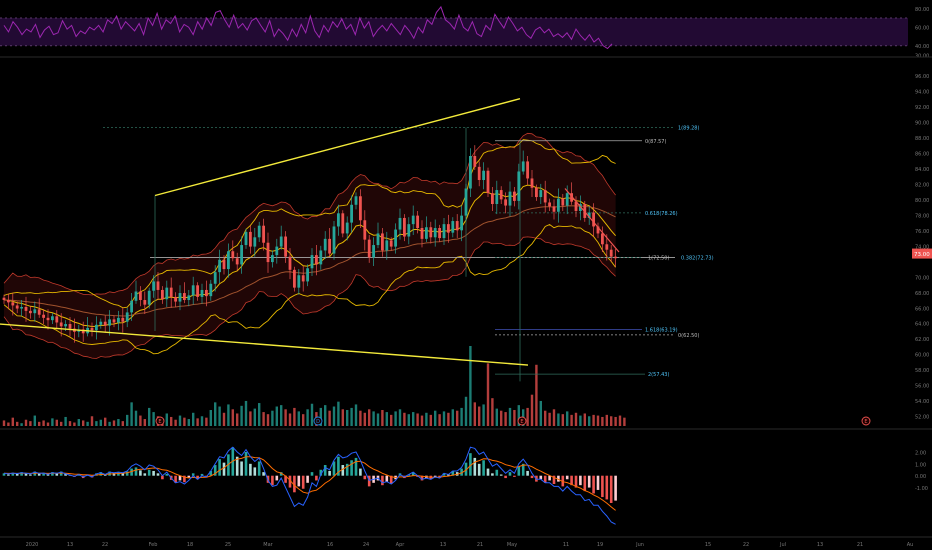  What do you see at coordinates (268, 545) in the screenshot?
I see `time-tick-label: Mar` at bounding box center [268, 545].